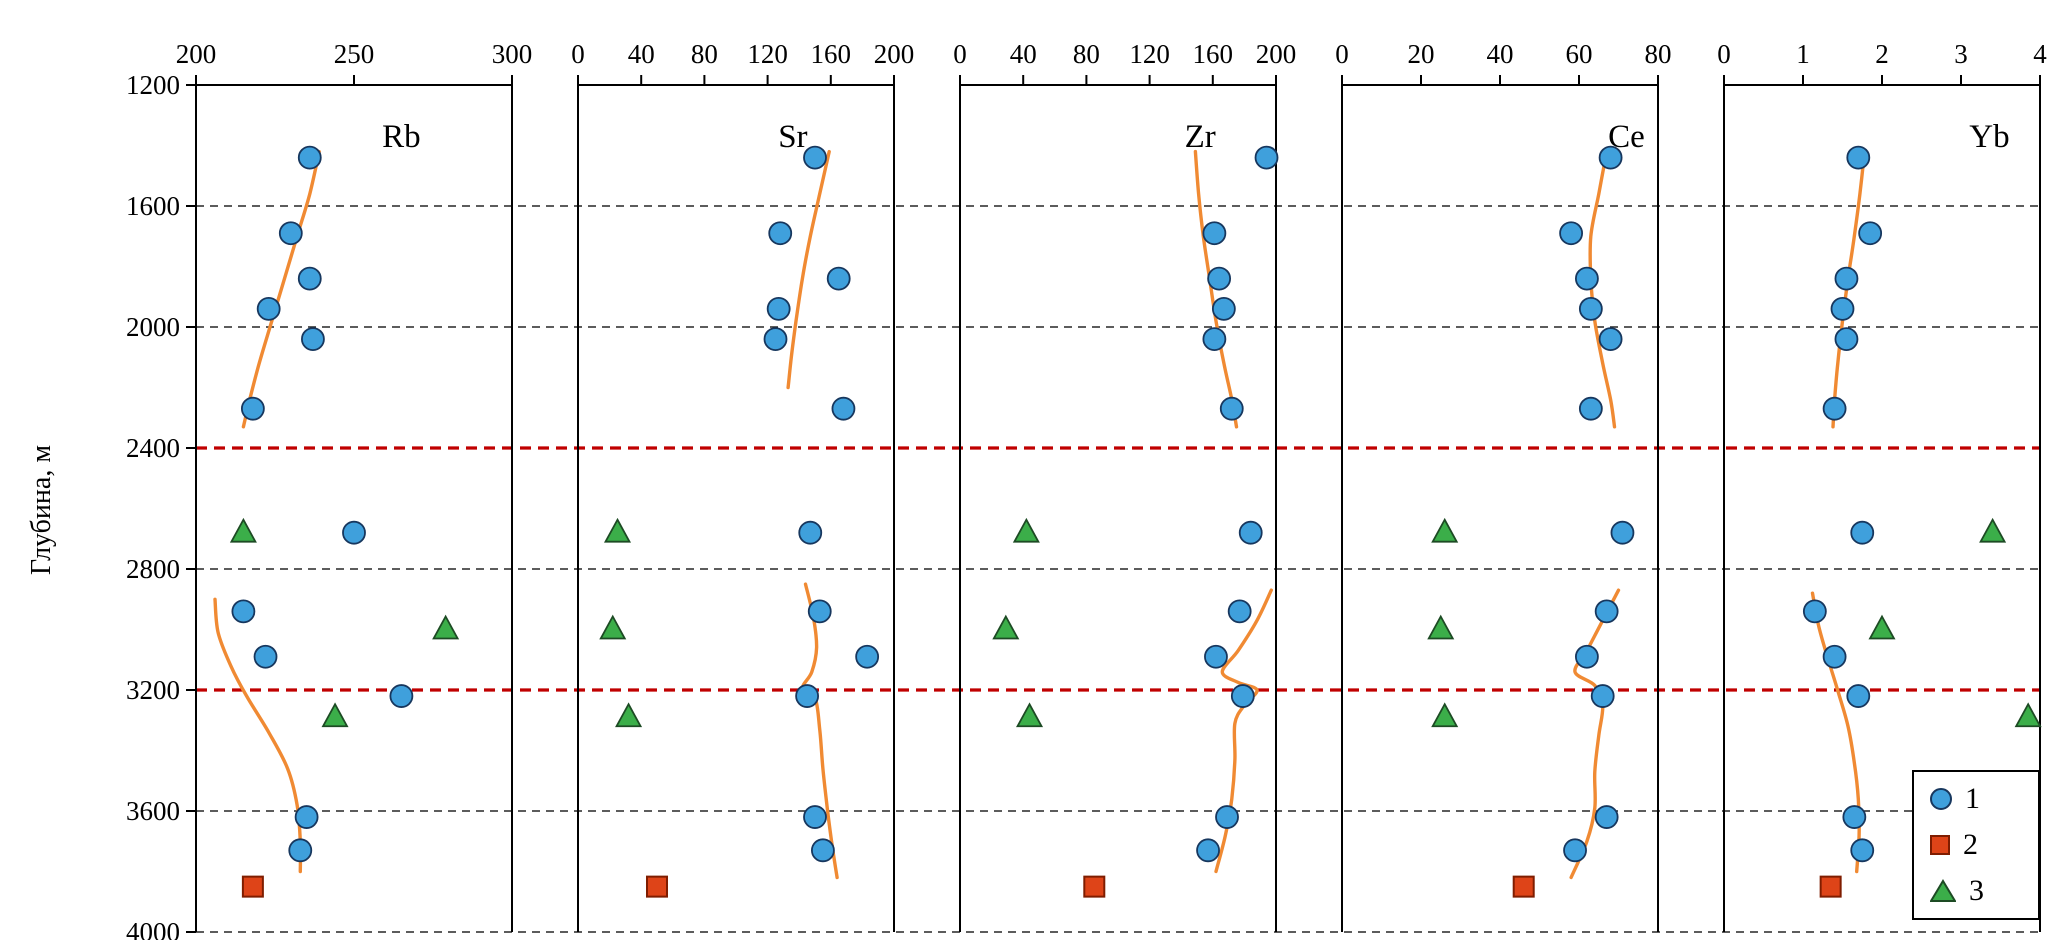 The height and width of the screenshot is (940, 2067). What do you see at coordinates (1970, 844) in the screenshot?
I see `legend-label: 2` at bounding box center [1970, 844].